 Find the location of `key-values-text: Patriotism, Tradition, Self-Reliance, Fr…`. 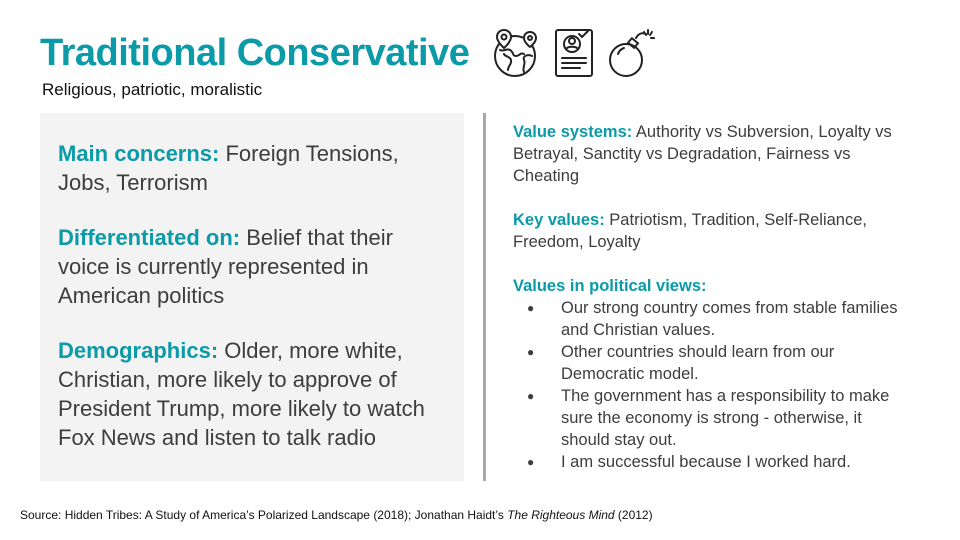

key-values-text: Patriotism, Tradition, Self-Reliance, Fr… is located at coordinates (690, 231).